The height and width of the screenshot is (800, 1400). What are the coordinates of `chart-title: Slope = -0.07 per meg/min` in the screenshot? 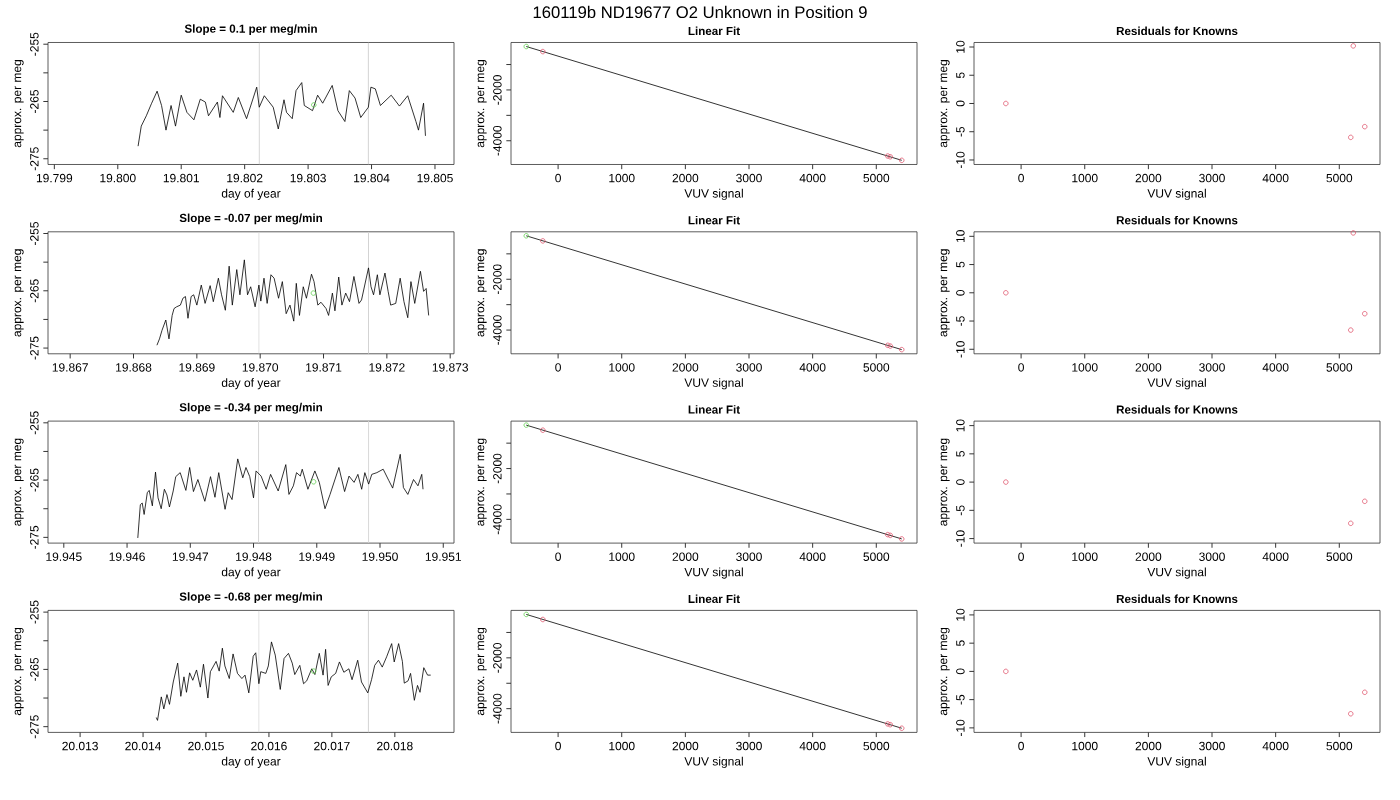 It's located at (251, 219).